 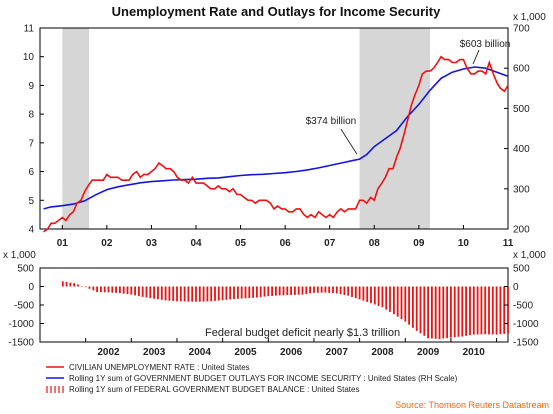 I want to click on bottom-left-tick-label: -500, so click(x=24, y=306).